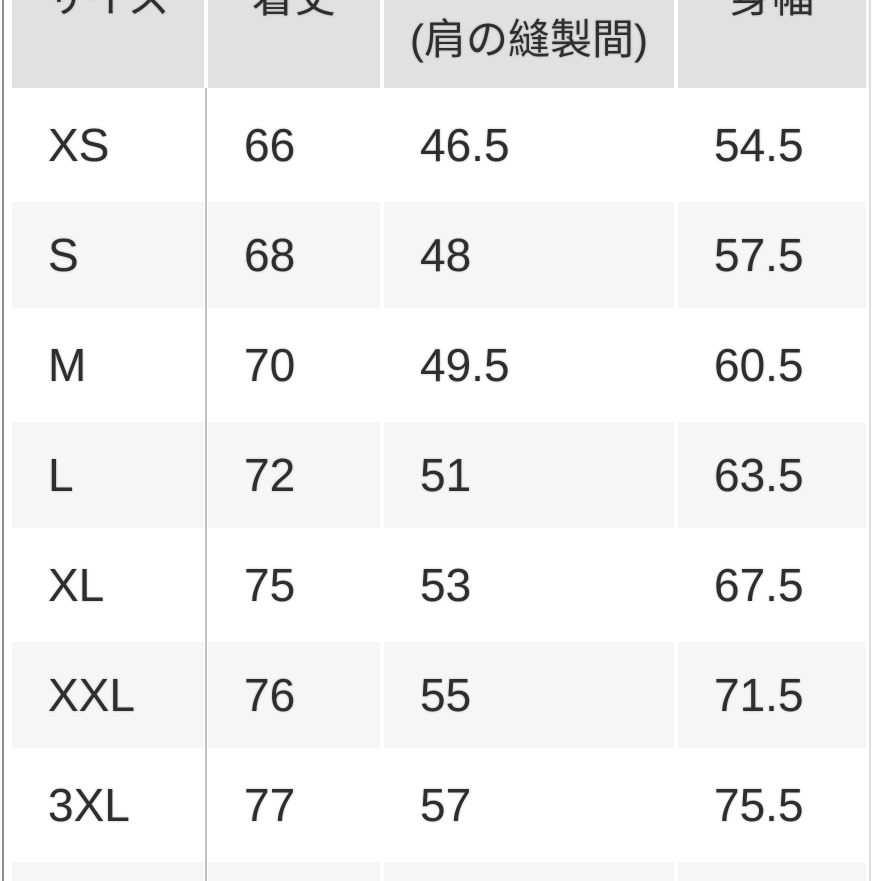  I want to click on shoulder-cell: 57, so click(529, 805).